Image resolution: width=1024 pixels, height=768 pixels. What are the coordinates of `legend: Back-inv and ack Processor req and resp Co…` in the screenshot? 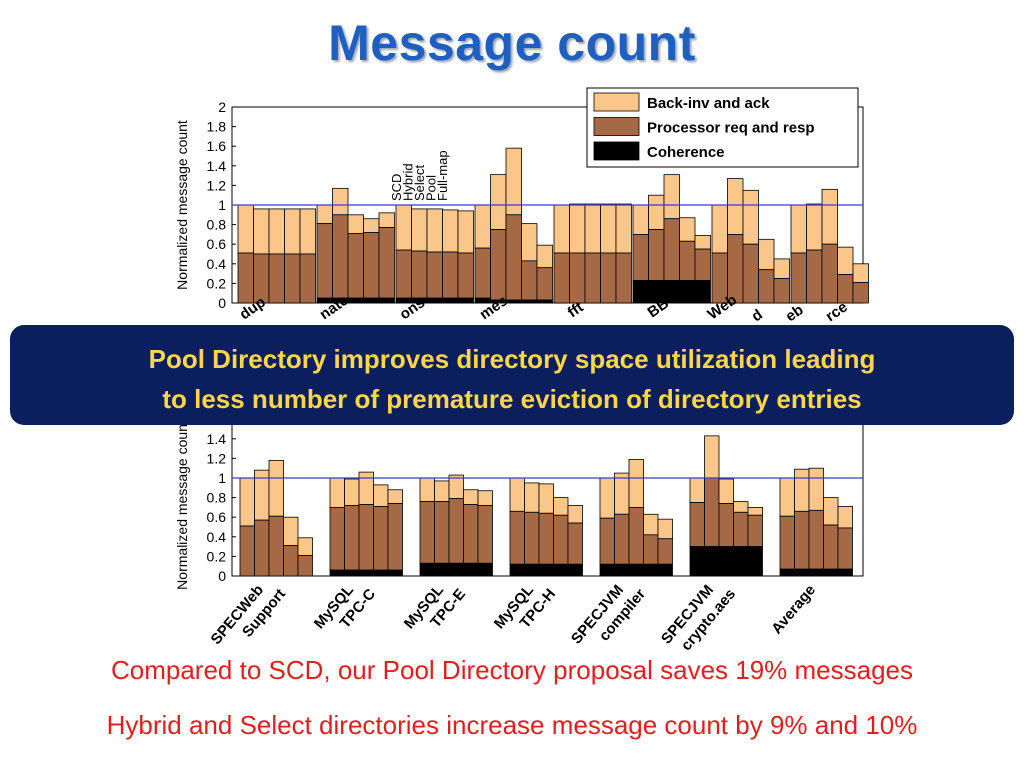 It's located at (722, 127).